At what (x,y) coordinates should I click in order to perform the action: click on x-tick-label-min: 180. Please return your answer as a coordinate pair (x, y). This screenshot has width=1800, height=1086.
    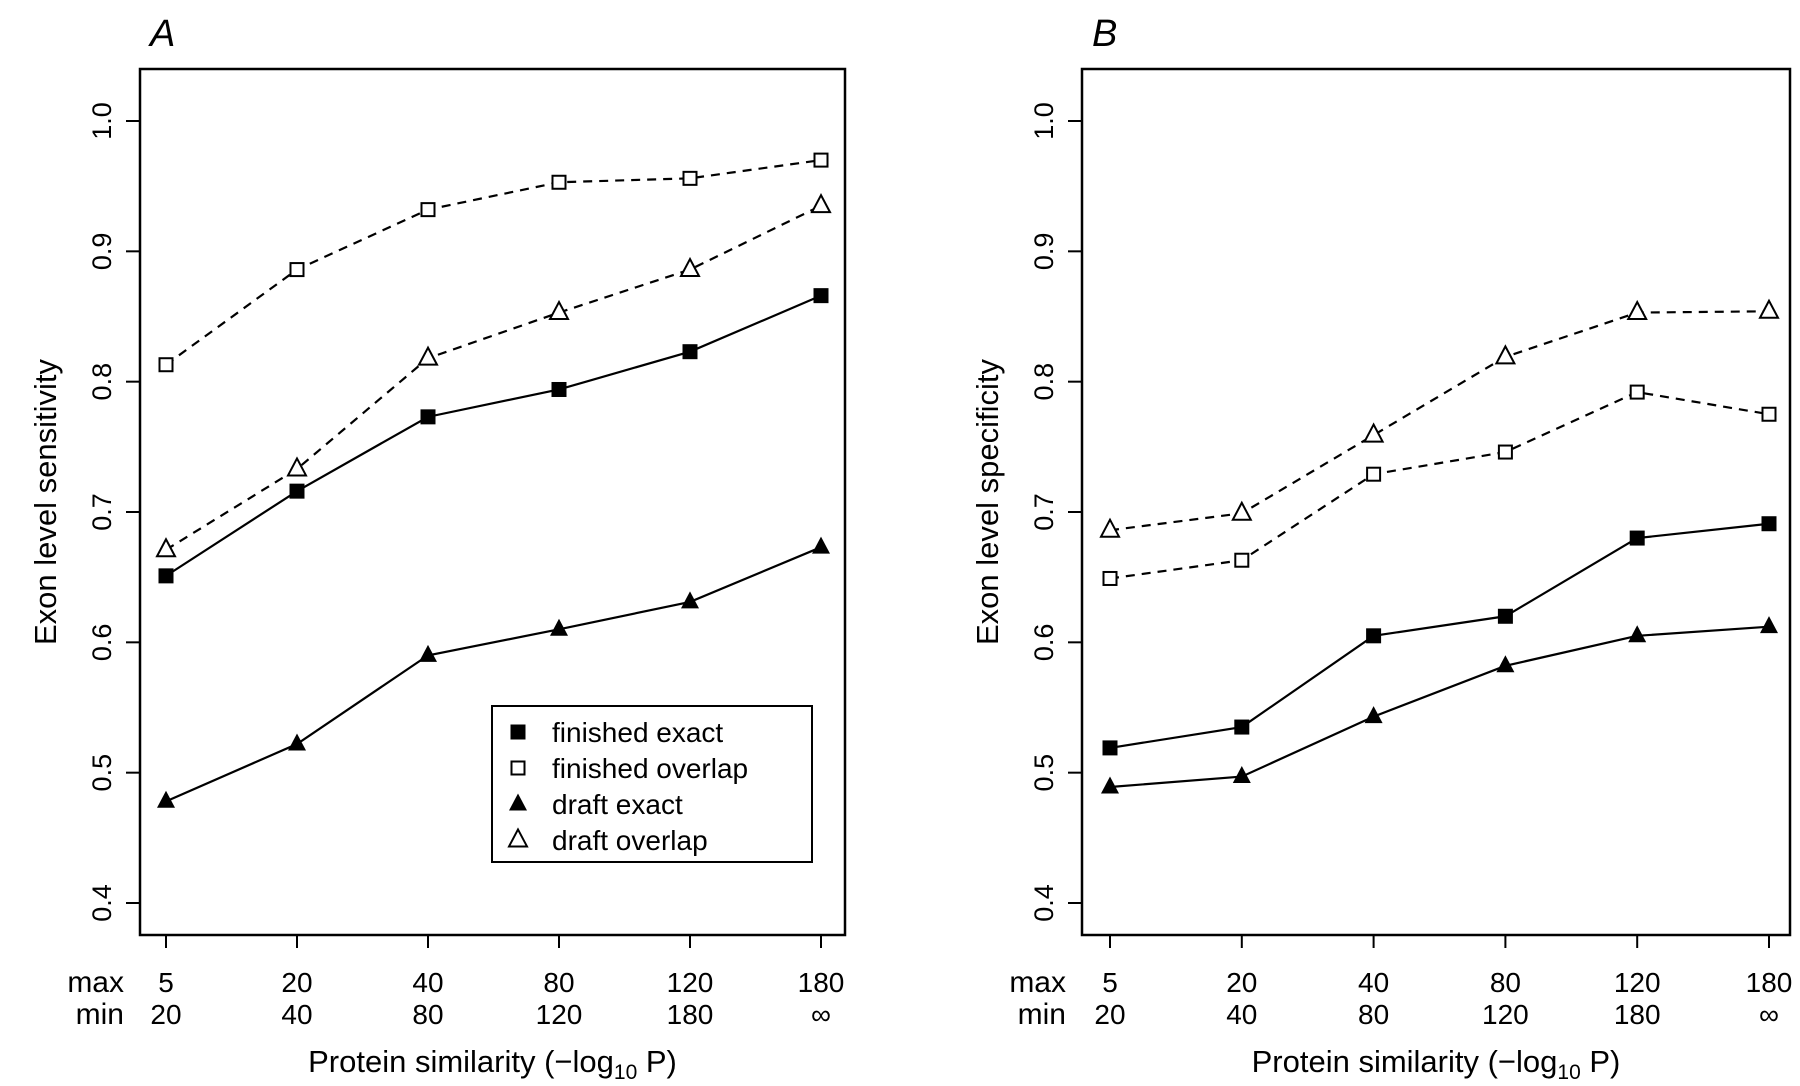
    Looking at the image, I should click on (1637, 1014).